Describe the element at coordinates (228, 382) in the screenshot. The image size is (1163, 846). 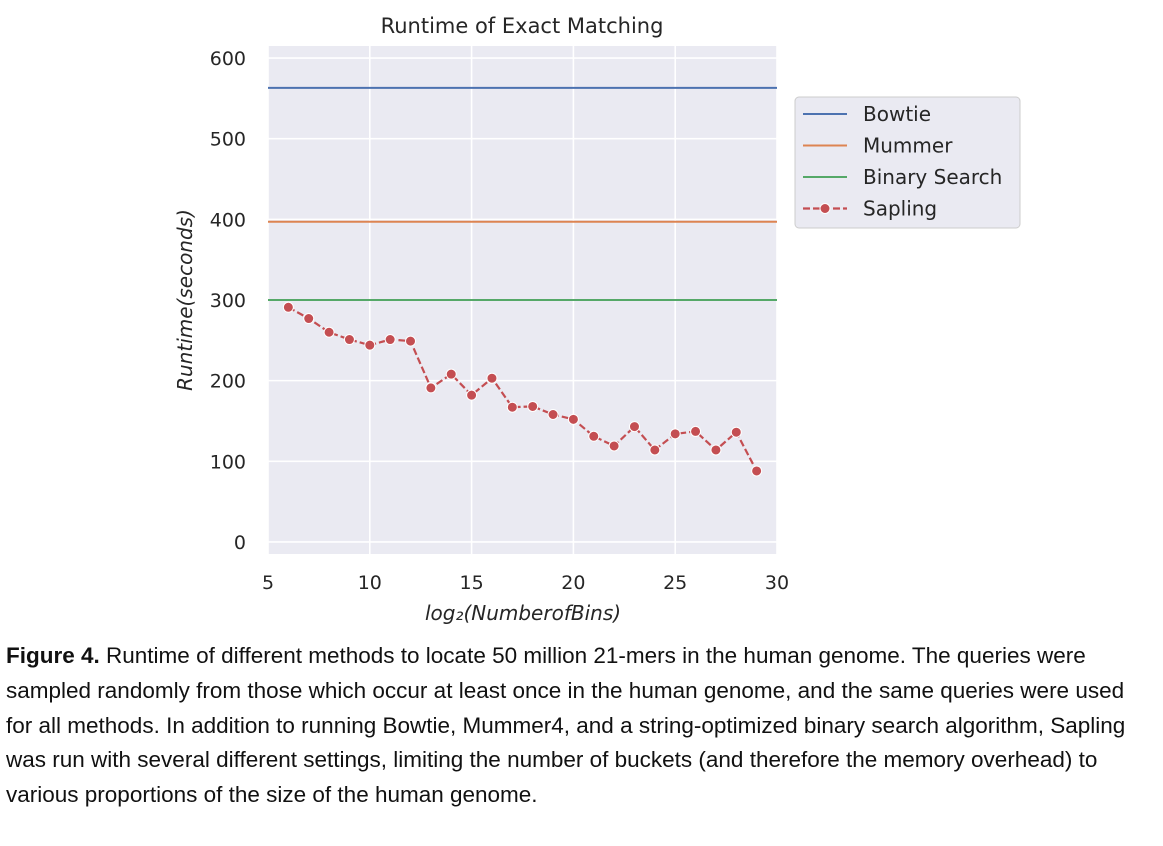
I see `y-tick-label: 200` at that location.